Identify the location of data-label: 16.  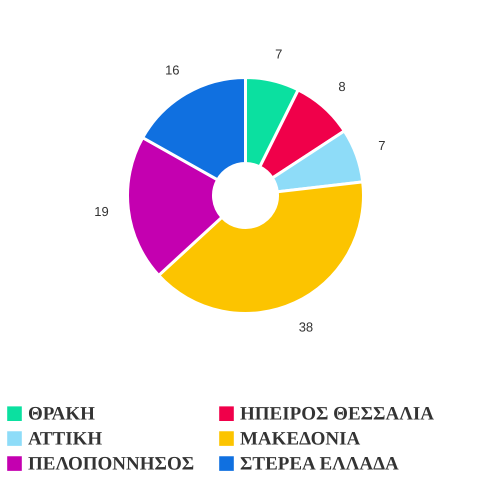
(172, 70).